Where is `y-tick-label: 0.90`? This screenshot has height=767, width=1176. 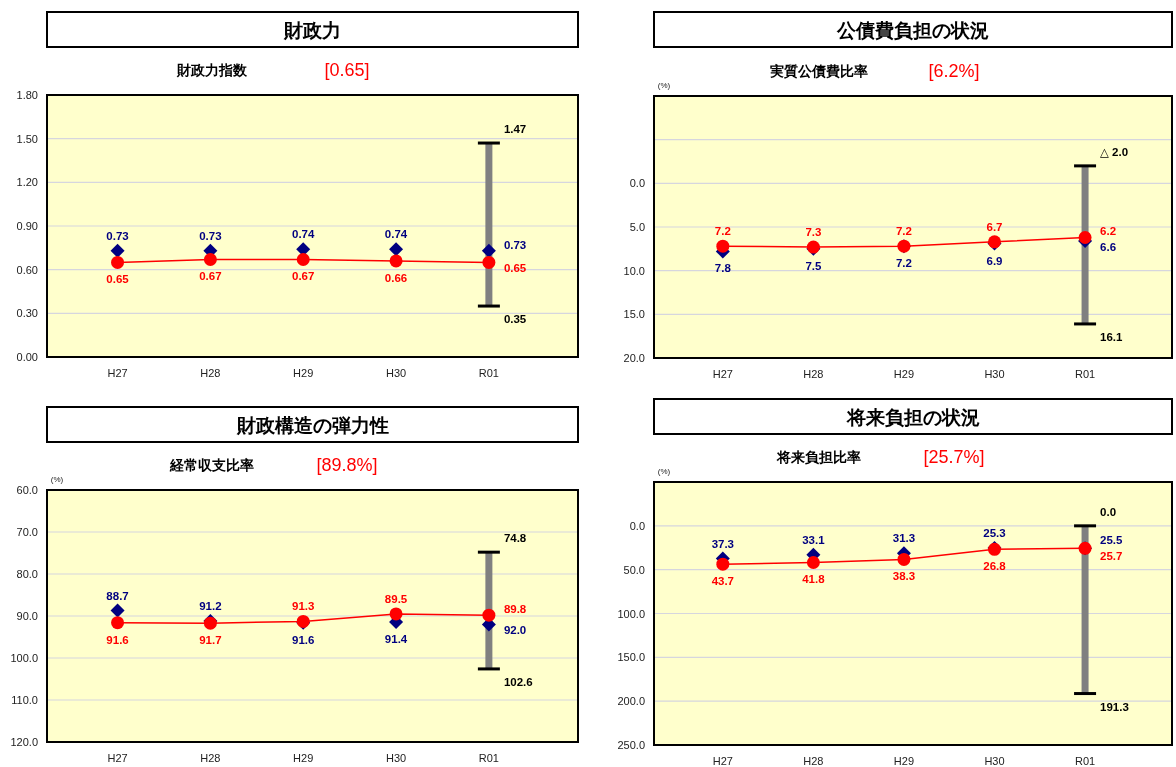
y-tick-label: 0.90 is located at coordinates (27, 226).